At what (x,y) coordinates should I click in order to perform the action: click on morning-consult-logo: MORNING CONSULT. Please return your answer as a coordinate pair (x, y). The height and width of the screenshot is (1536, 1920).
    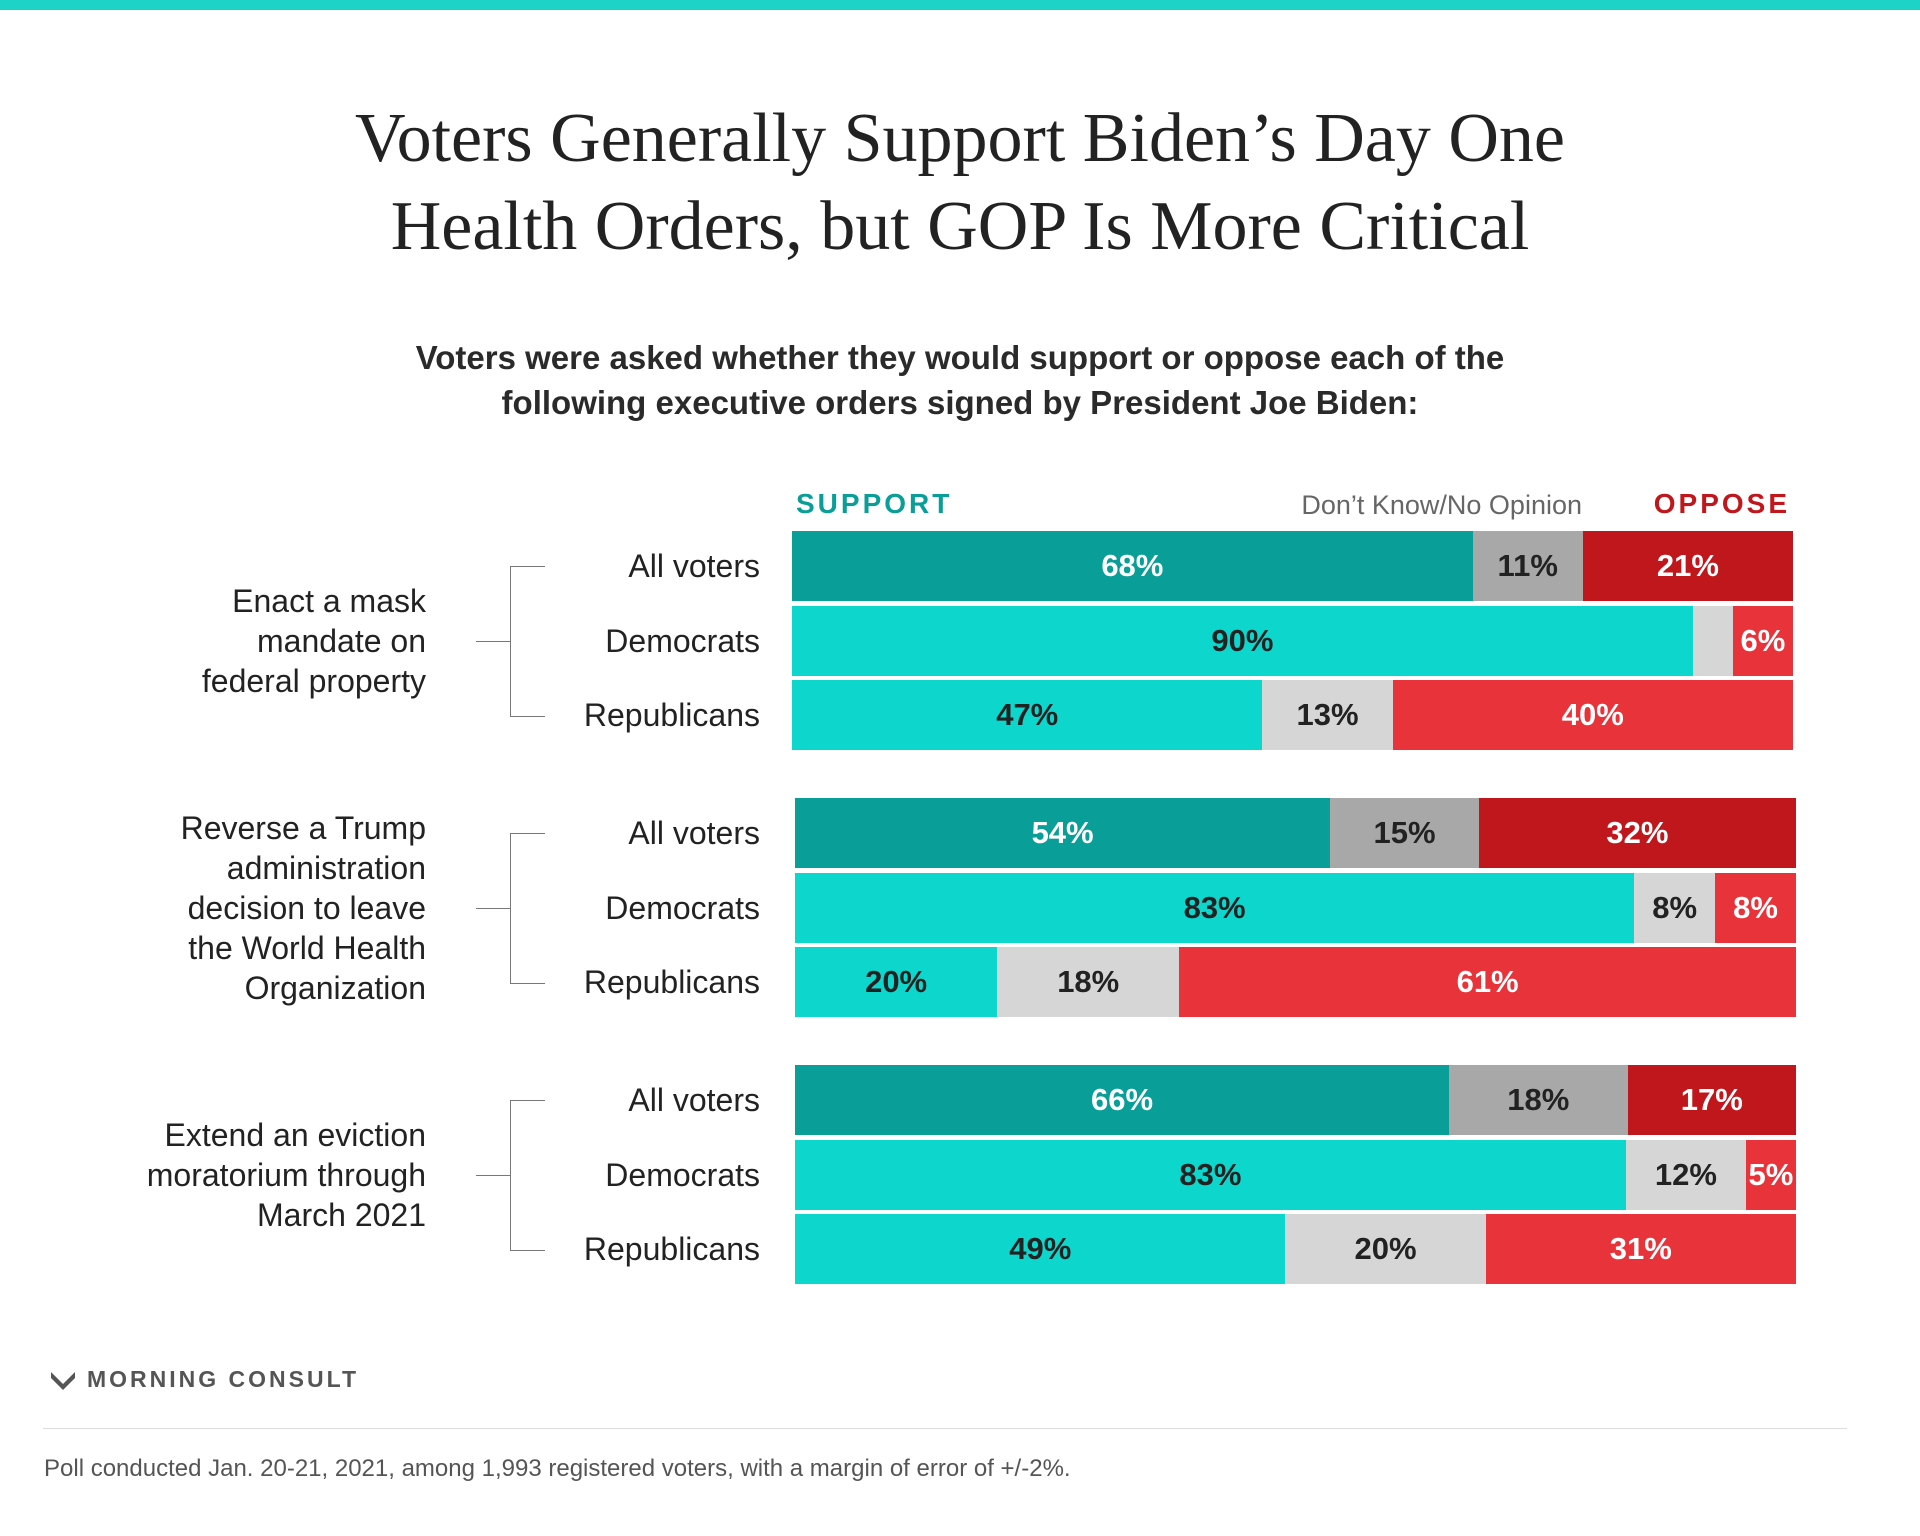
    Looking at the image, I should click on (204, 1379).